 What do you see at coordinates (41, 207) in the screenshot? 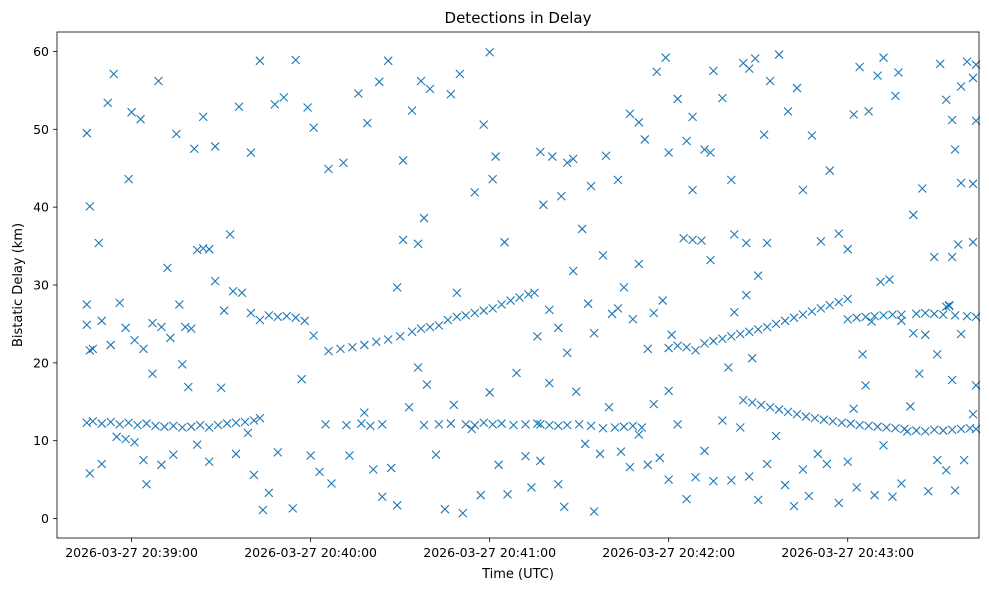
I see `y-tick-label-40: 40` at bounding box center [41, 207].